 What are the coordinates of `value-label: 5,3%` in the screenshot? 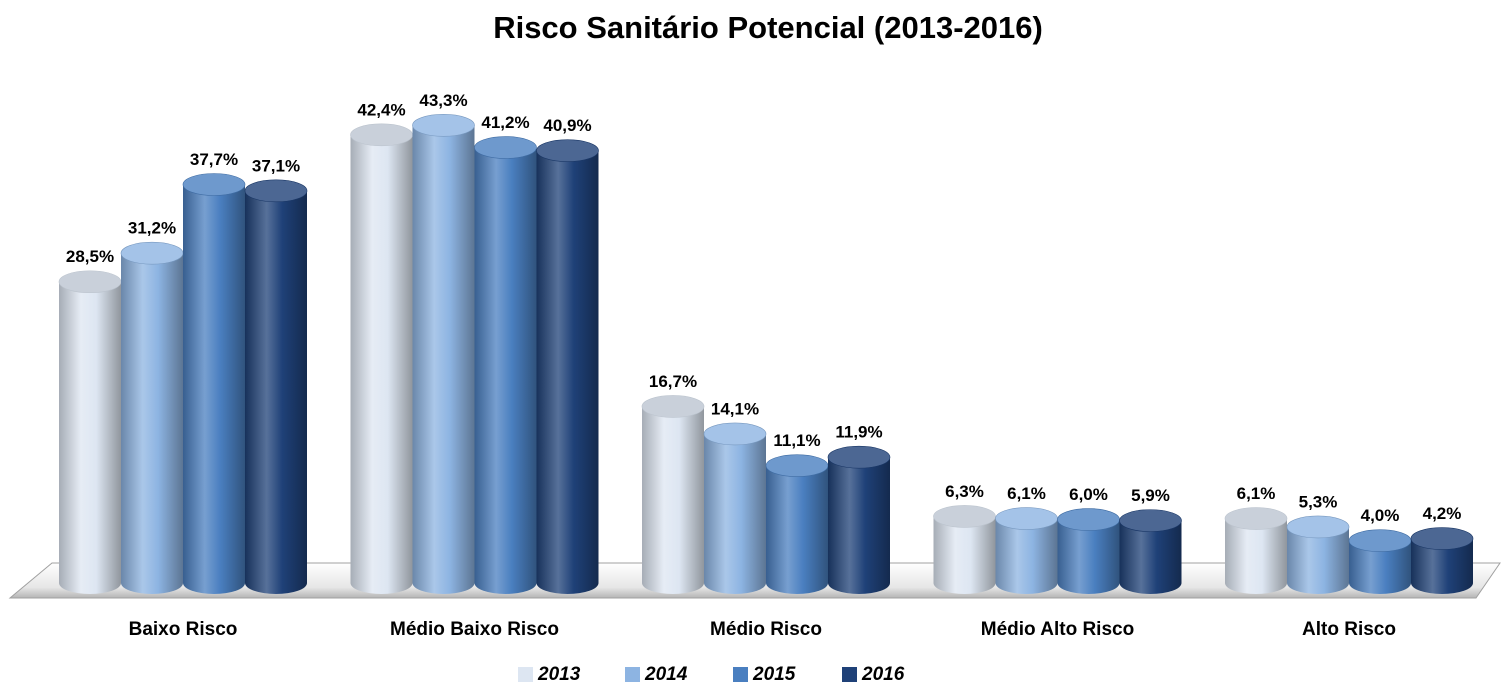 It's located at (1318, 501).